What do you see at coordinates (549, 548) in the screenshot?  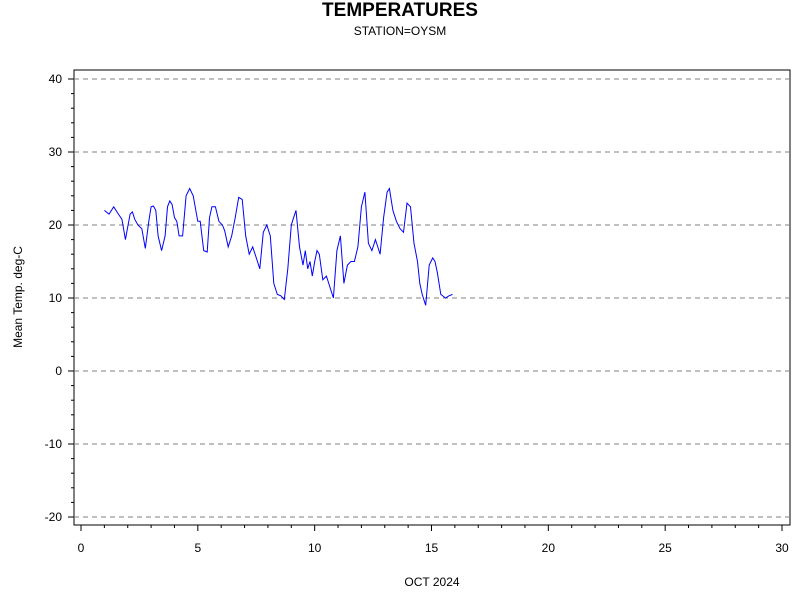 I see `x-tick-label: 20` at bounding box center [549, 548].